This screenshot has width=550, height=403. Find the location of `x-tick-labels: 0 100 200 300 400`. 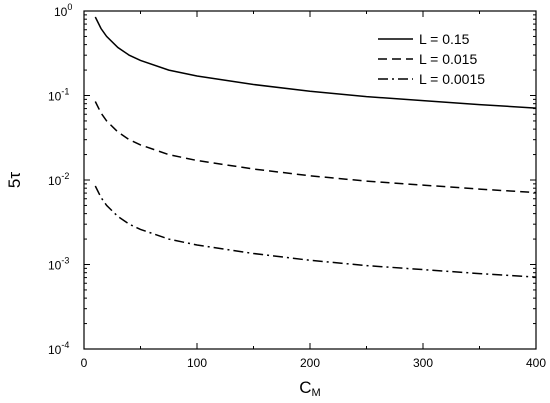

x-tick-labels: 0 100 200 300 400 is located at coordinates (314, 363).